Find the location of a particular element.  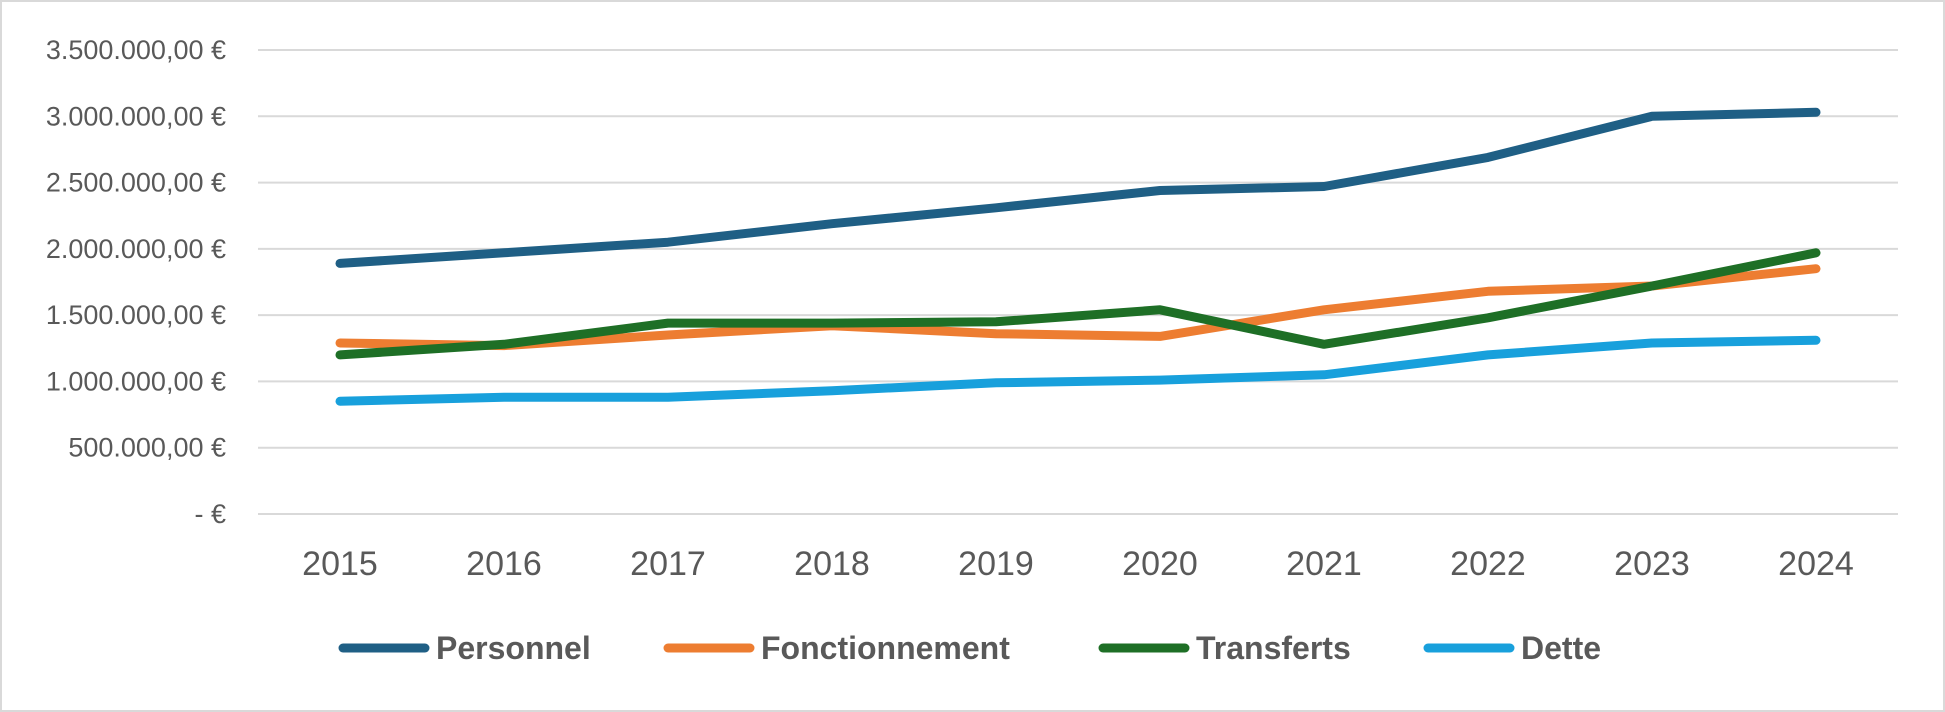

x-tick-label: 2022 is located at coordinates (1488, 564).